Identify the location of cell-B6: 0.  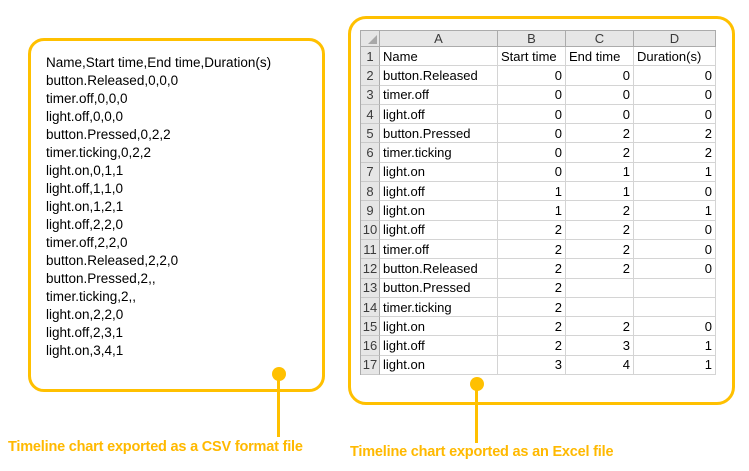
(532, 153).